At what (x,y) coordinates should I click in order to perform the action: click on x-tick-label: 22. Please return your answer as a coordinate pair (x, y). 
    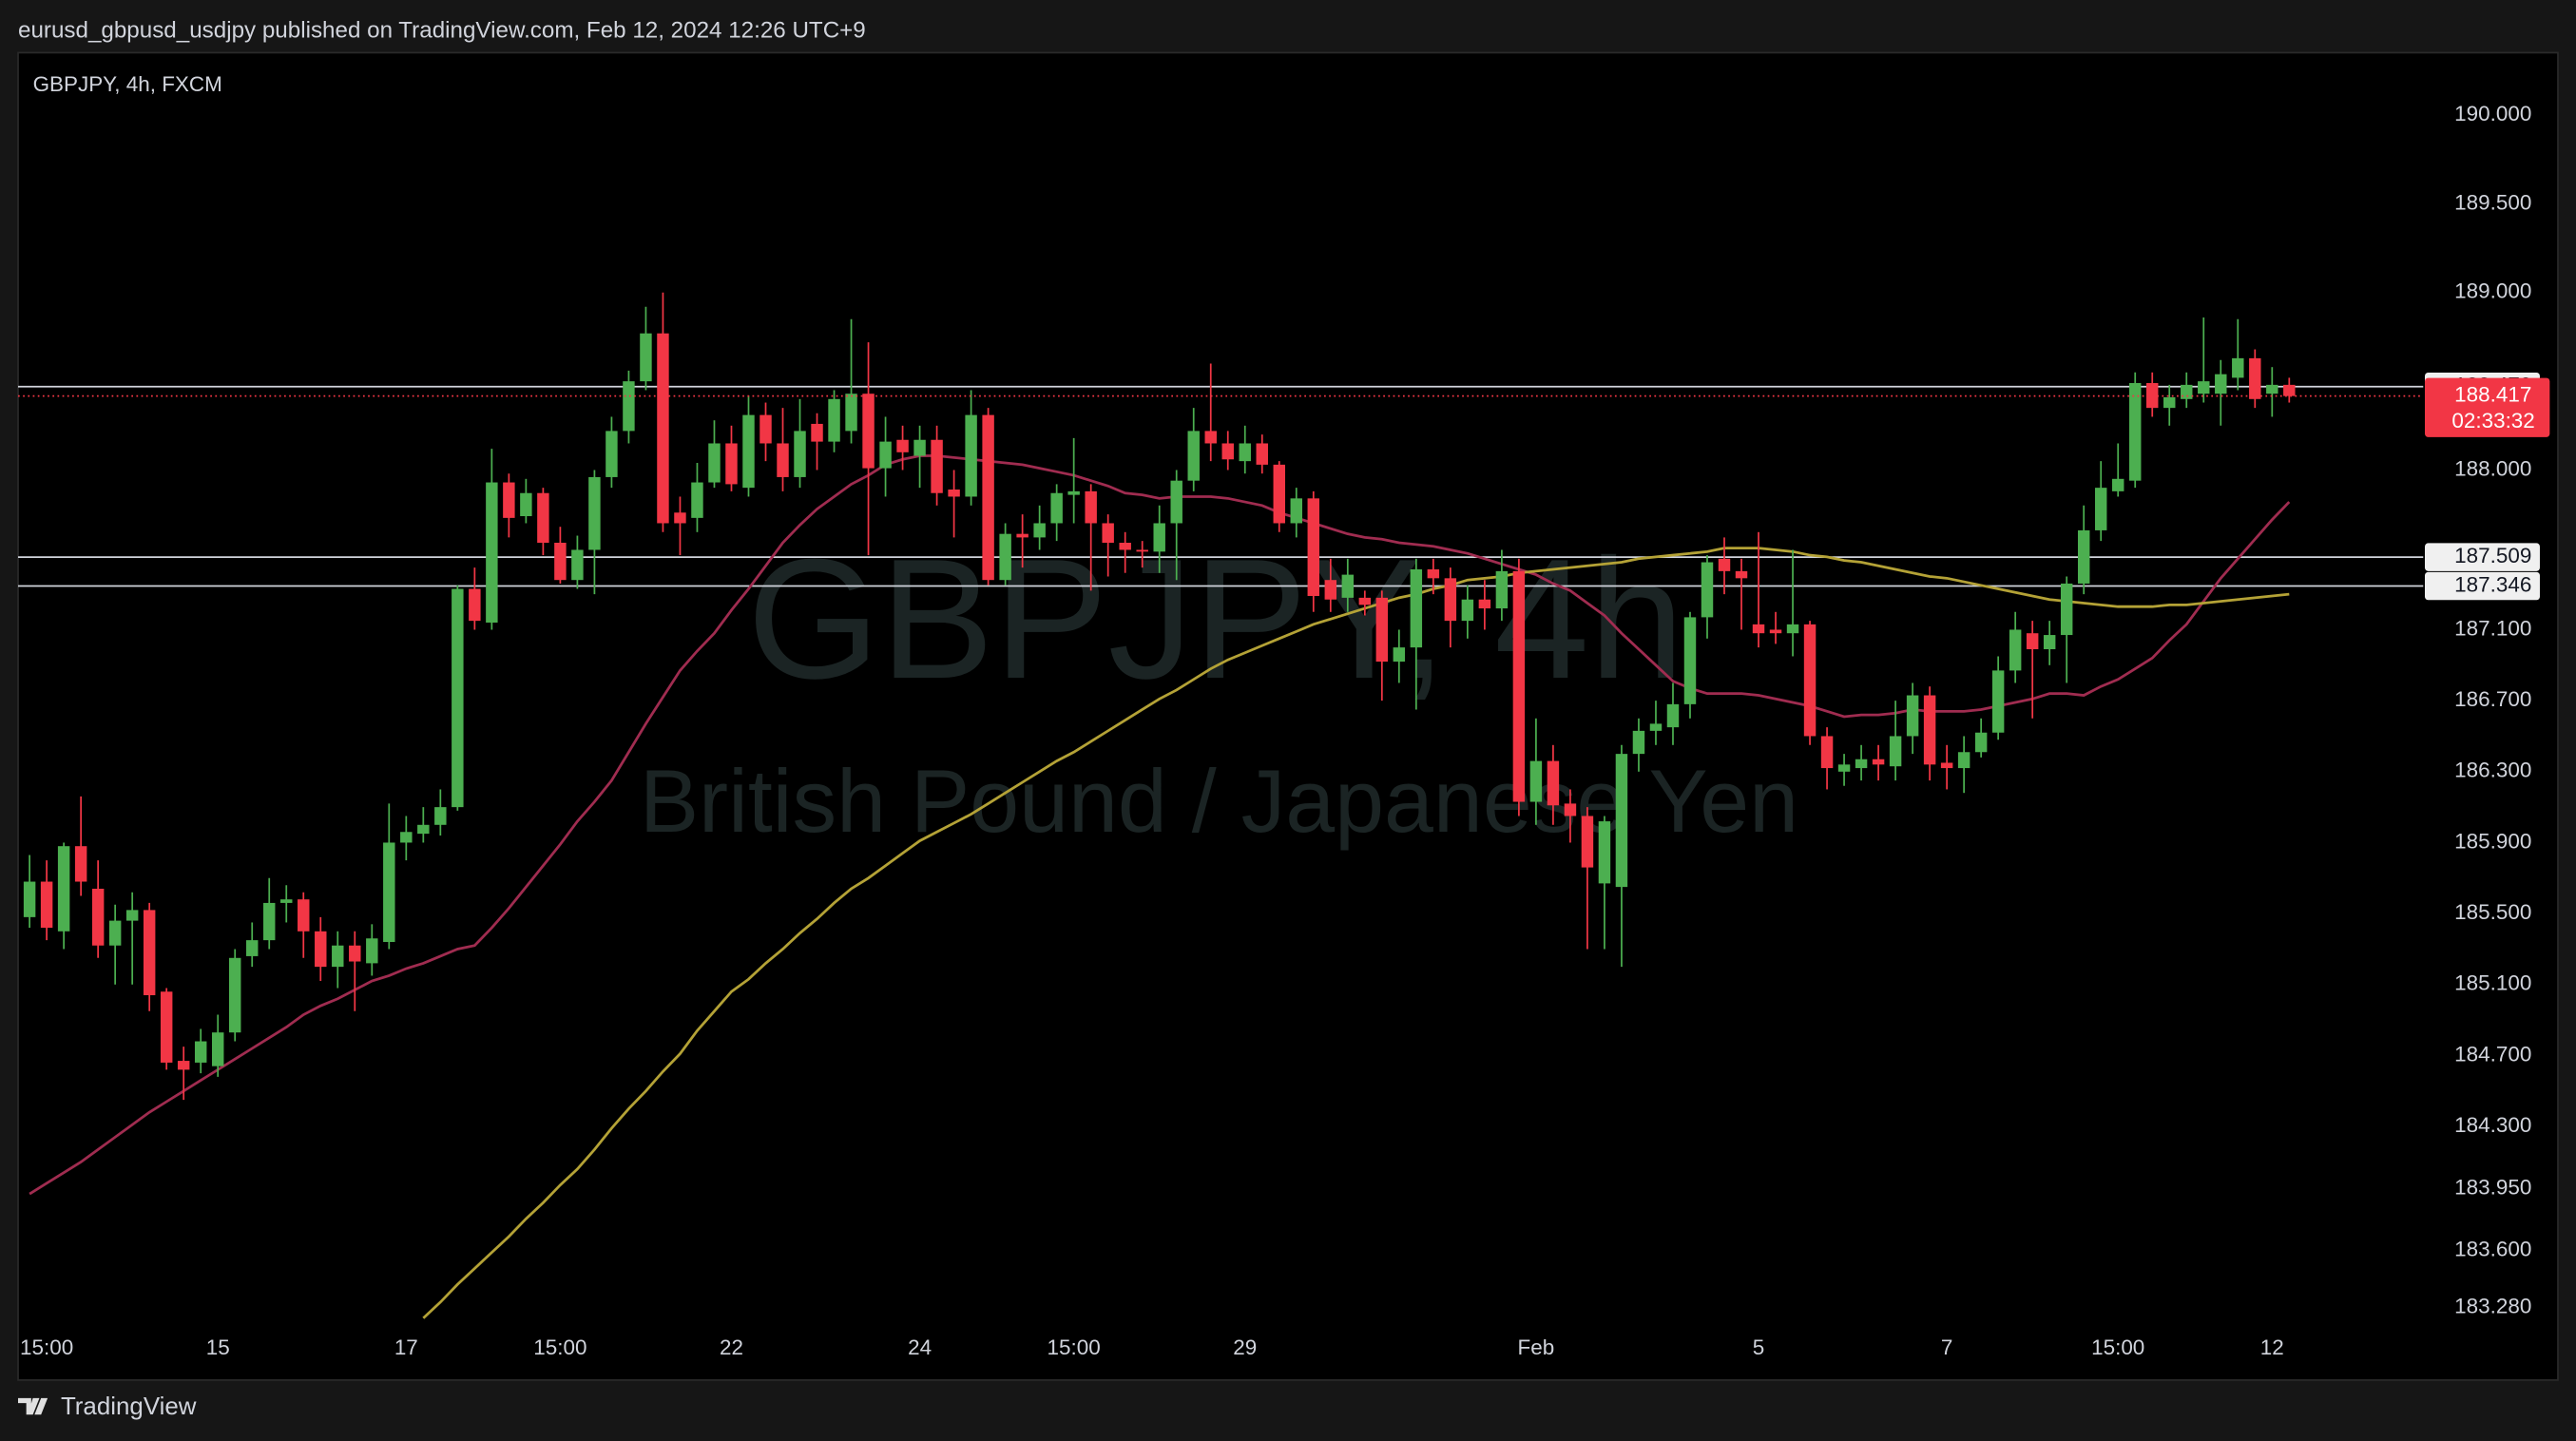
    Looking at the image, I should click on (731, 1347).